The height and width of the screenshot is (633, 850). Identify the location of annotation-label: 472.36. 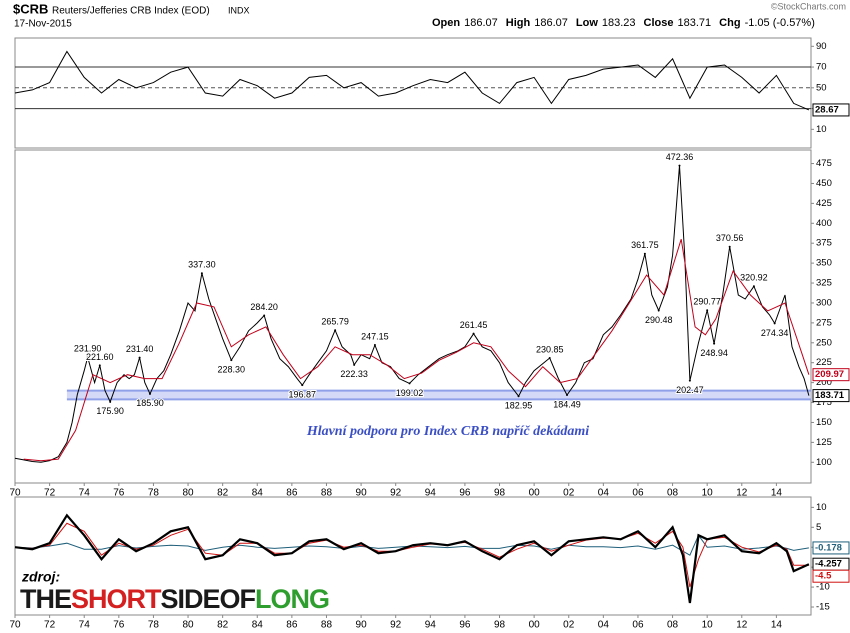
(680, 157).